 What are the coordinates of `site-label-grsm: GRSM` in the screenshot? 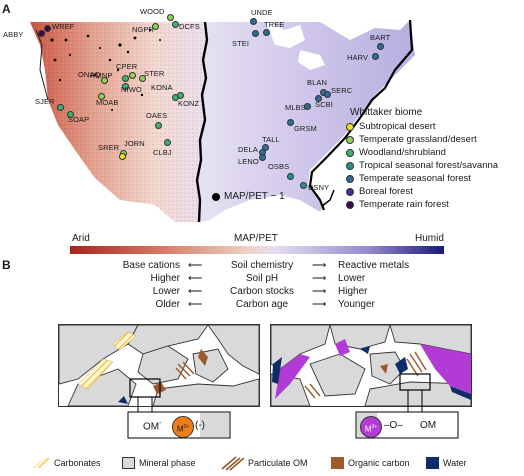 It's located at (305, 128).